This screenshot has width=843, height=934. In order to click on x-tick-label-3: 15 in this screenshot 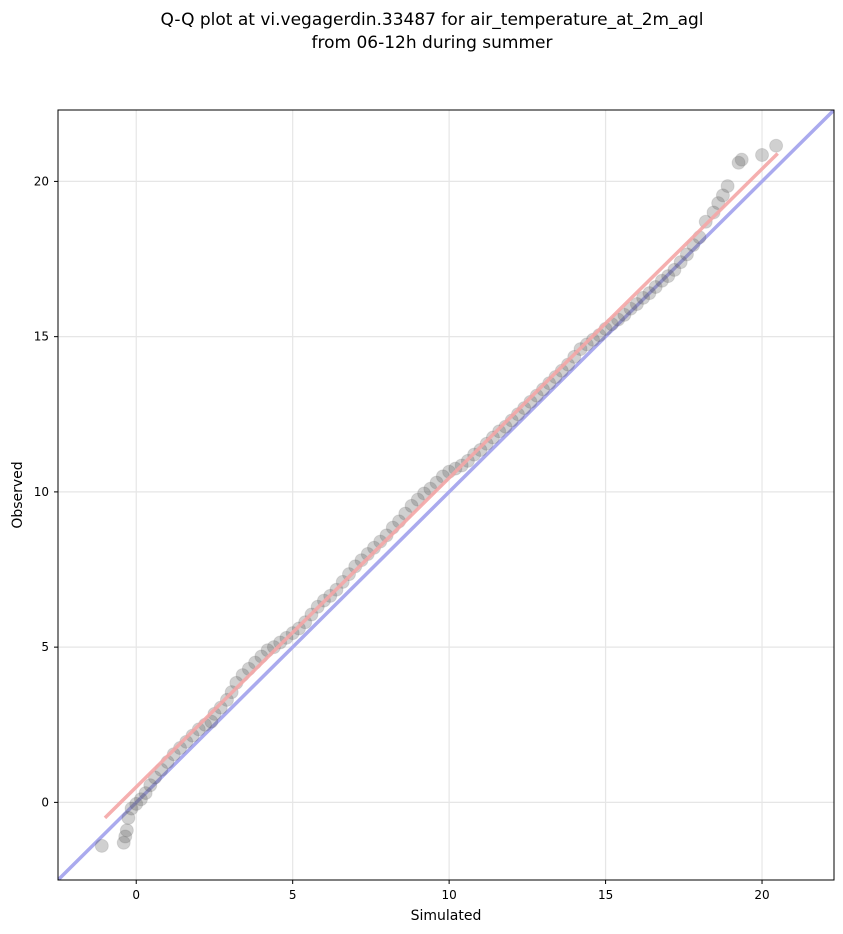, I will do `click(605, 895)`.